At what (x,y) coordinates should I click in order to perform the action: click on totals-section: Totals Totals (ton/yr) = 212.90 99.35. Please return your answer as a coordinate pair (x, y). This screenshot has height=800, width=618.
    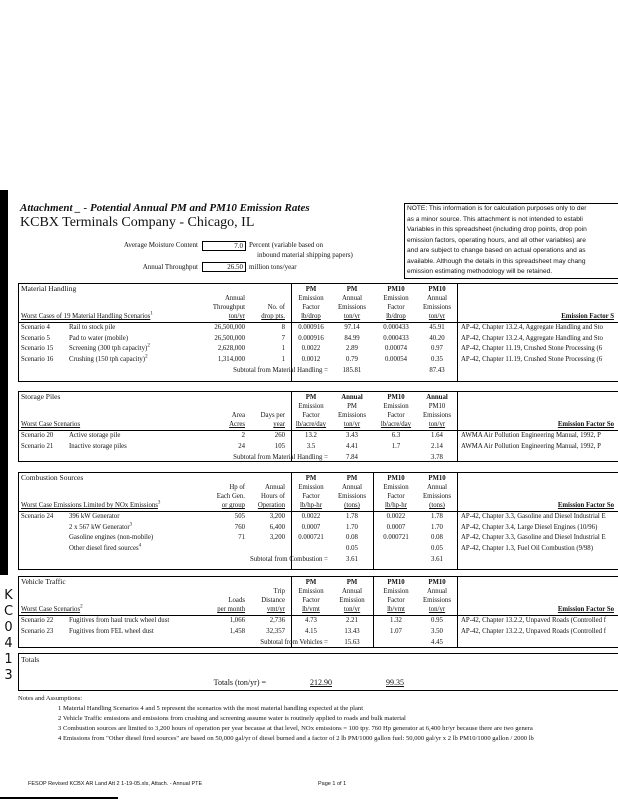
    Looking at the image, I should click on (318, 672).